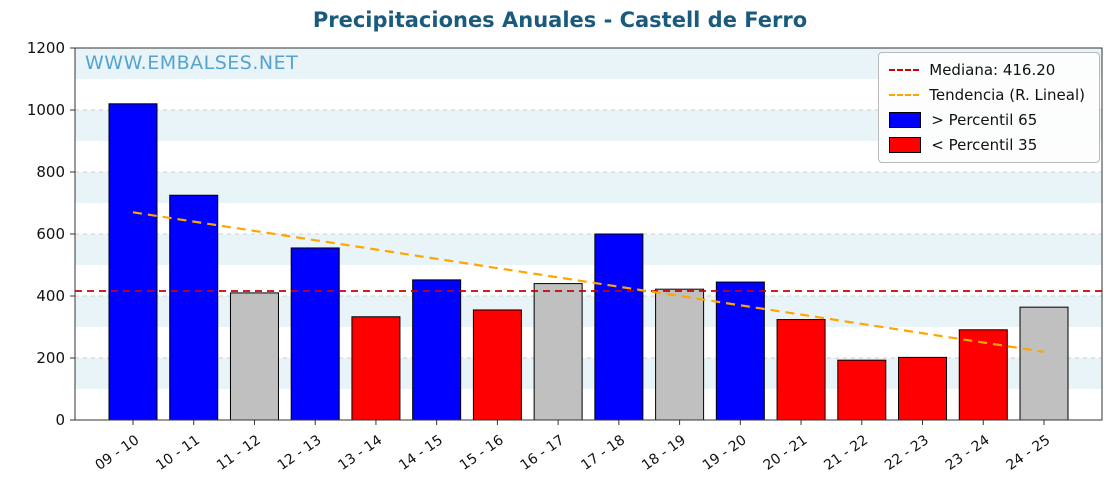 The height and width of the screenshot is (500, 1120). I want to click on y-tick-label: 400, so click(50, 296).